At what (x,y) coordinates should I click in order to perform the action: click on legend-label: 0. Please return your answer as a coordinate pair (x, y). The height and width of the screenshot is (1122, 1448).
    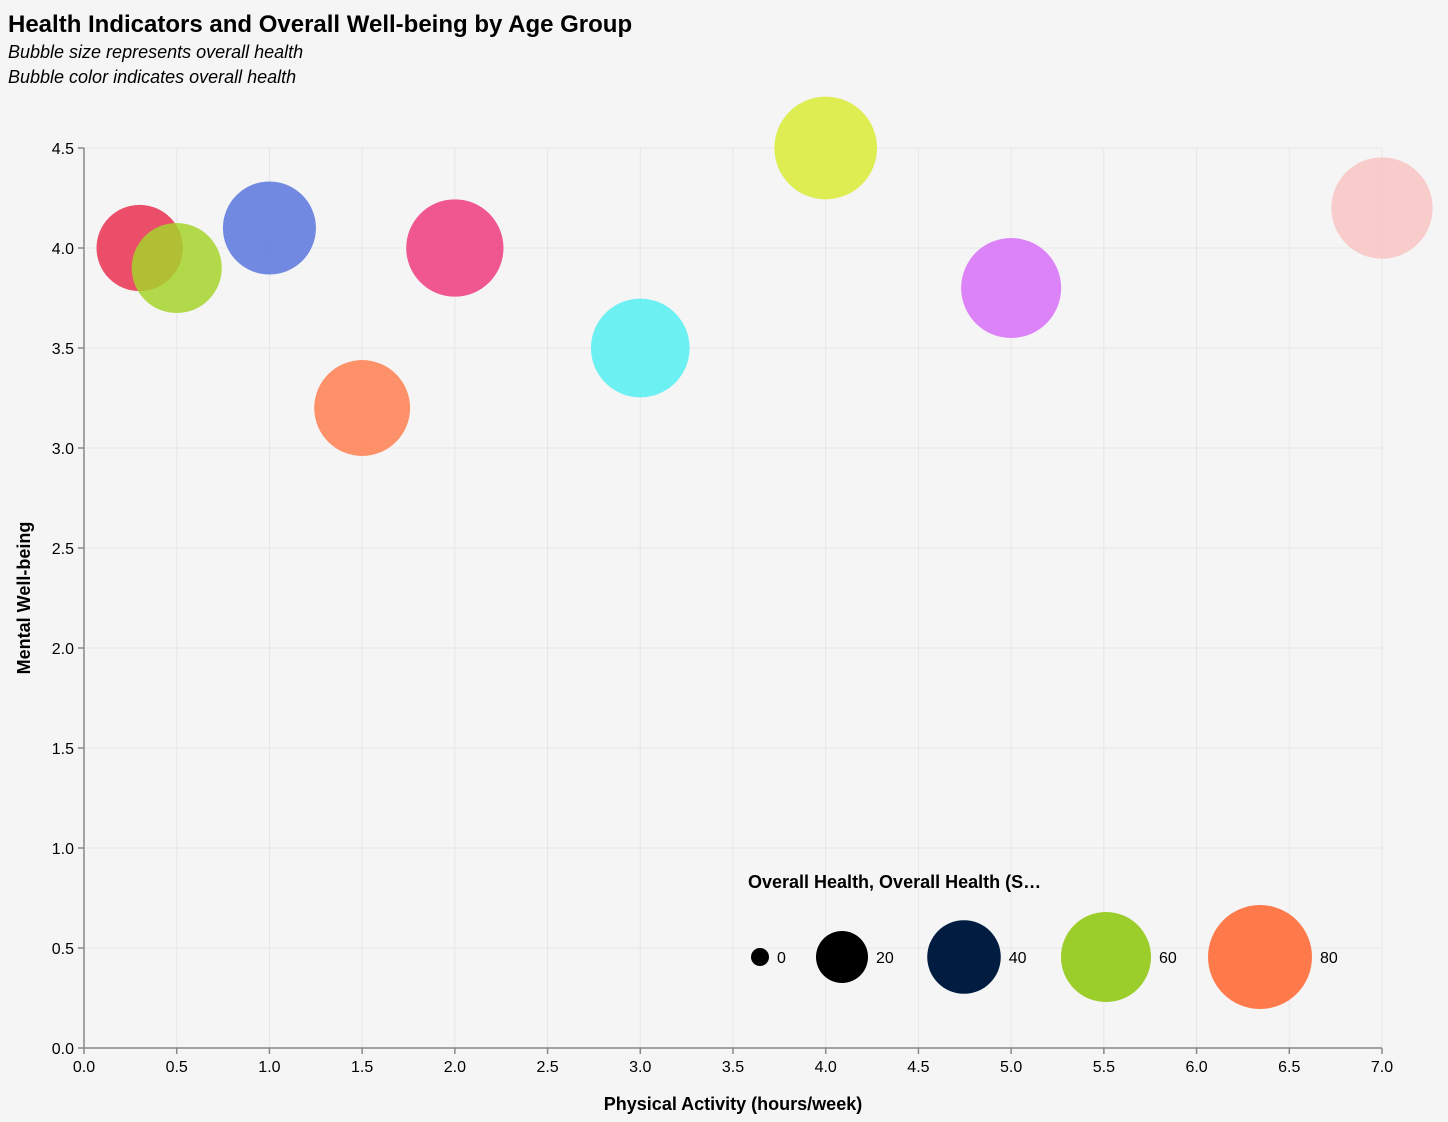
    Looking at the image, I should click on (781, 958).